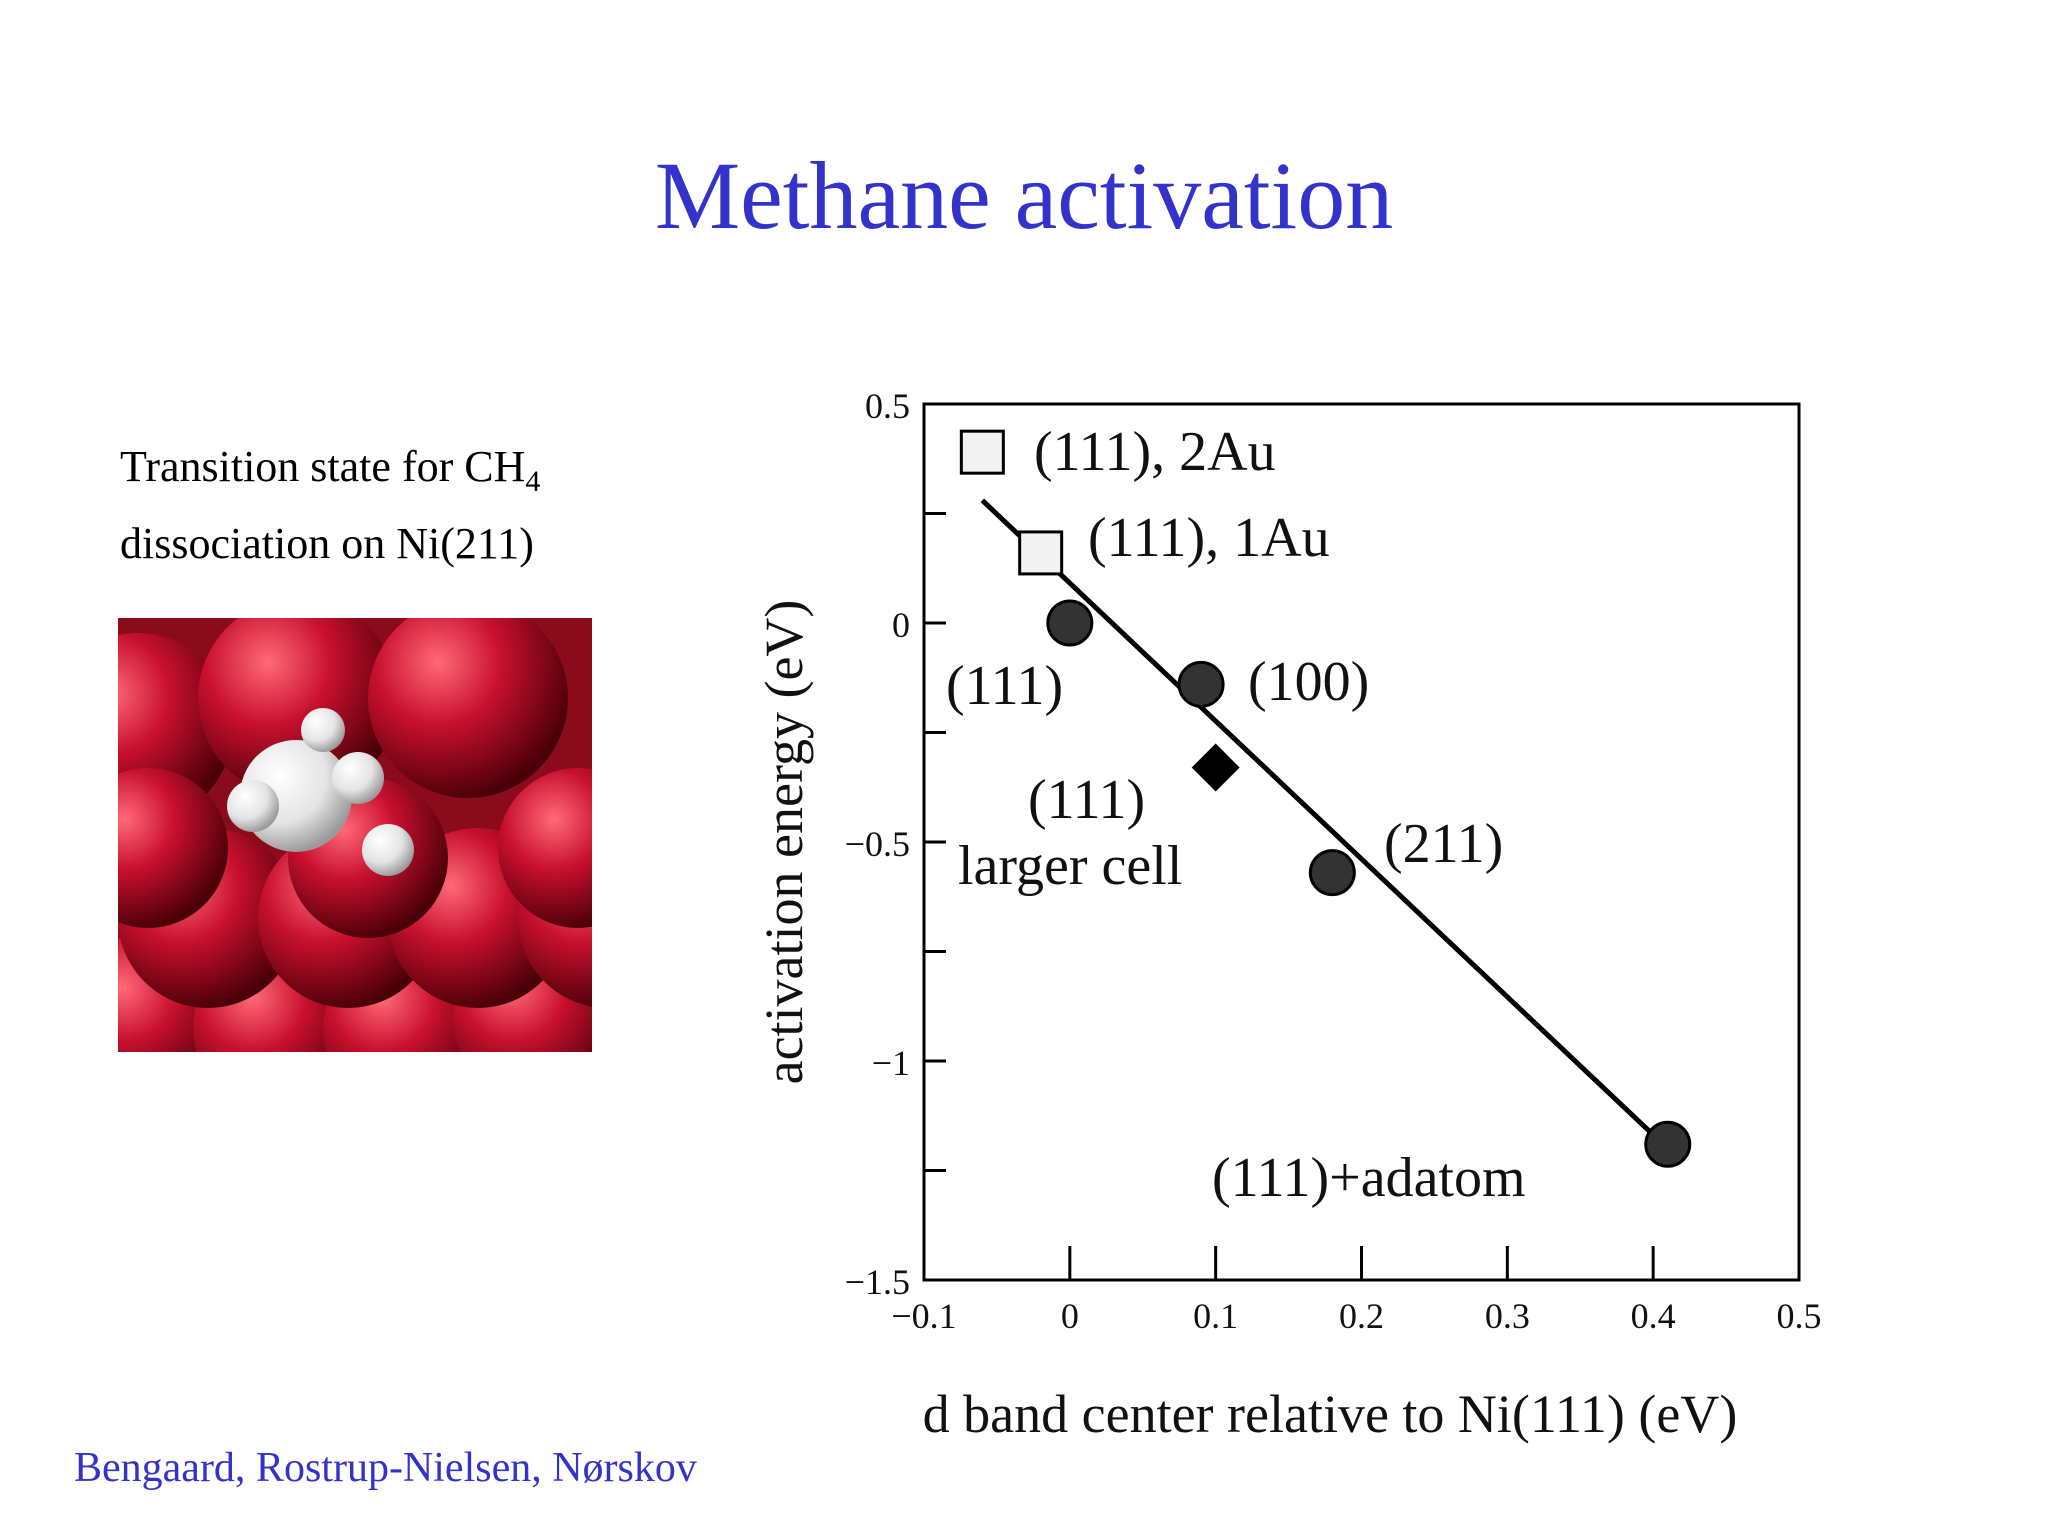 The image size is (2048, 1536). Describe the element at coordinates (323, 466) in the screenshot. I see `caption-line1: Transition state for CH` at that location.